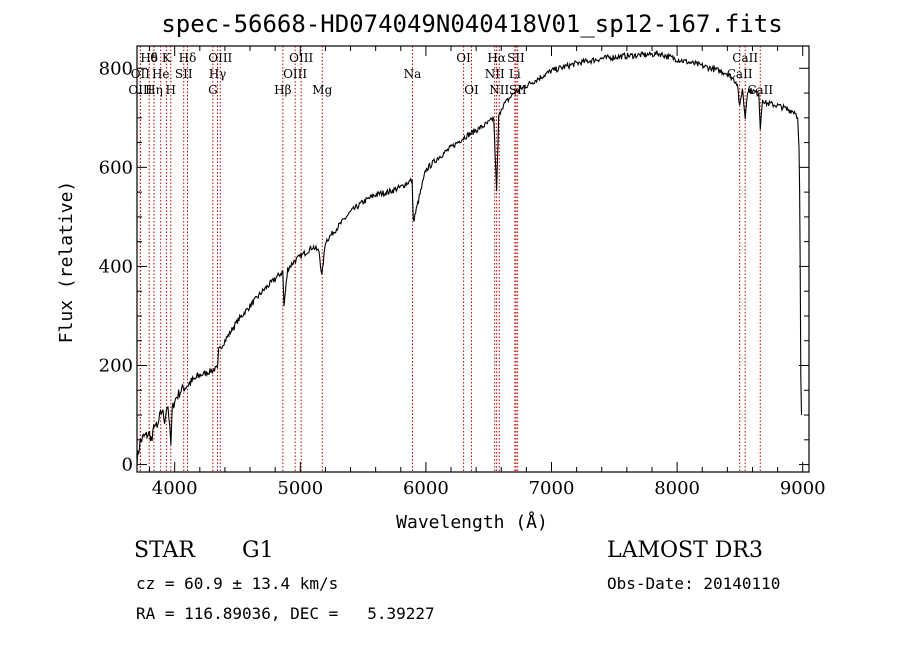 Image resolution: width=900 pixels, height=649 pixels. Describe the element at coordinates (218, 74) in the screenshot. I see `line-label-11: Hγ` at that location.